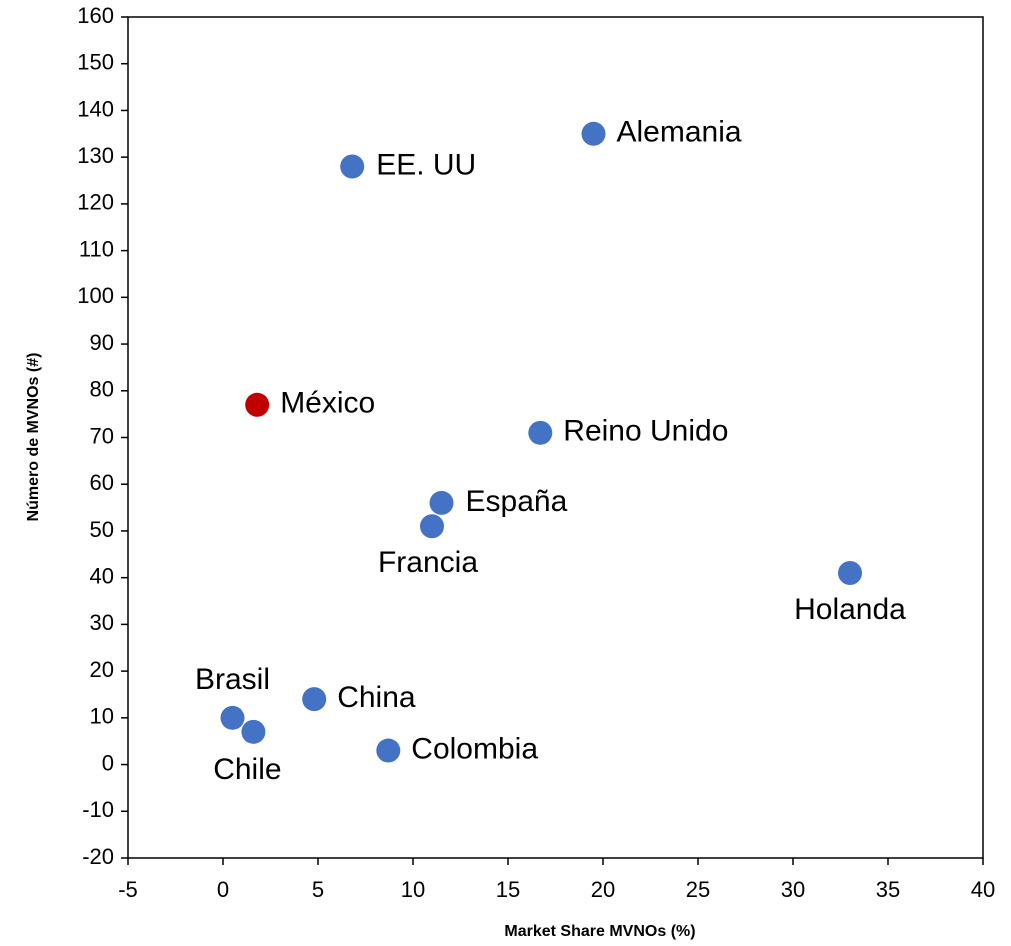 This screenshot has height=946, width=1011. I want to click on y-tick-label: 100, so click(95, 295).